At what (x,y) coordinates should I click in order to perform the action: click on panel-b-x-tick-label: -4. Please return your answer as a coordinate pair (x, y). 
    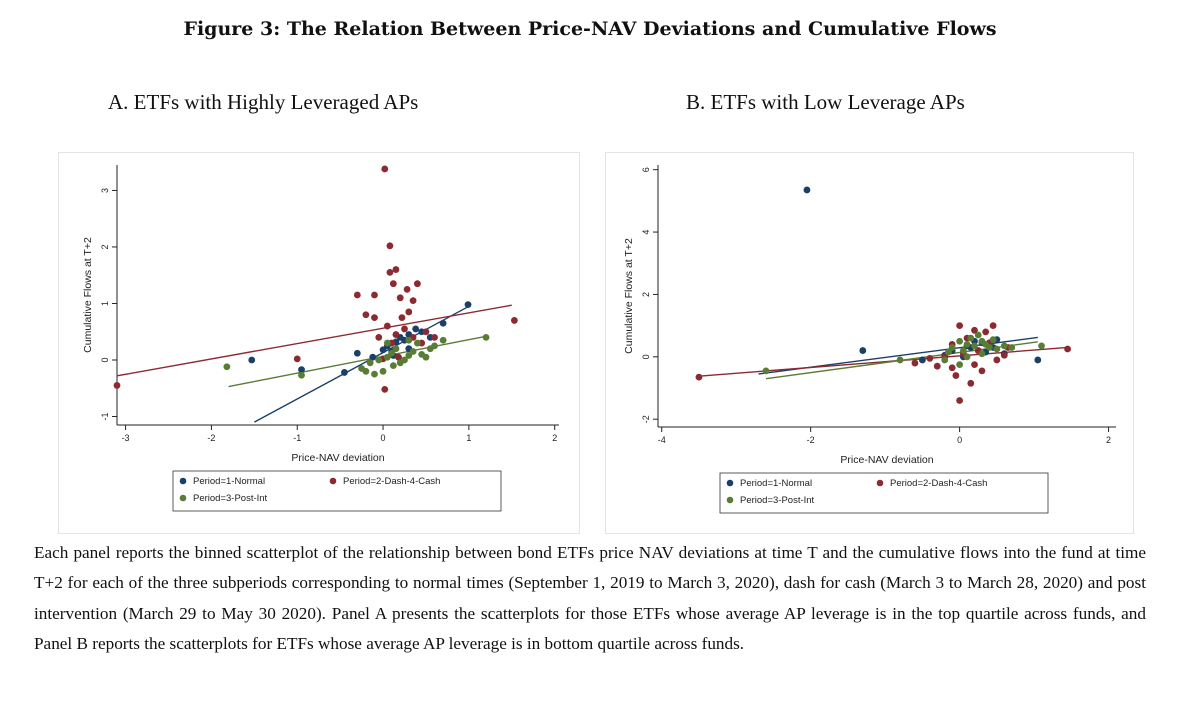
    Looking at the image, I should click on (662, 440).